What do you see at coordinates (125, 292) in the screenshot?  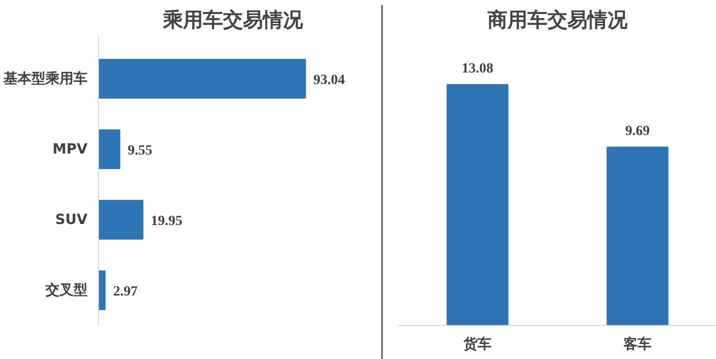 I see `data-label: 2.97` at bounding box center [125, 292].